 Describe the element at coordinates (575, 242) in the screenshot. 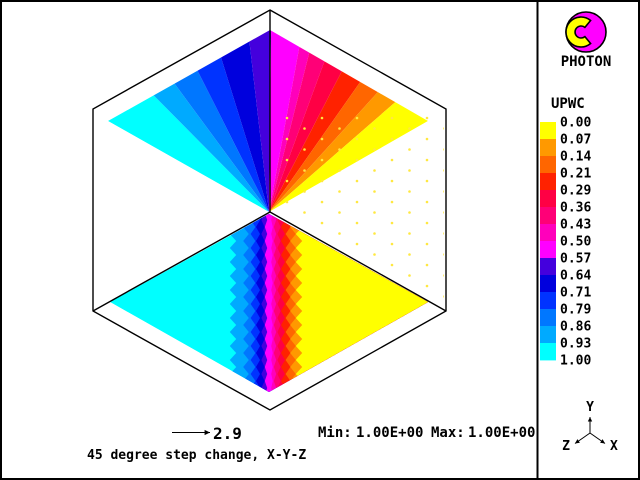

I see `legend-tick-label: 0.50` at that location.